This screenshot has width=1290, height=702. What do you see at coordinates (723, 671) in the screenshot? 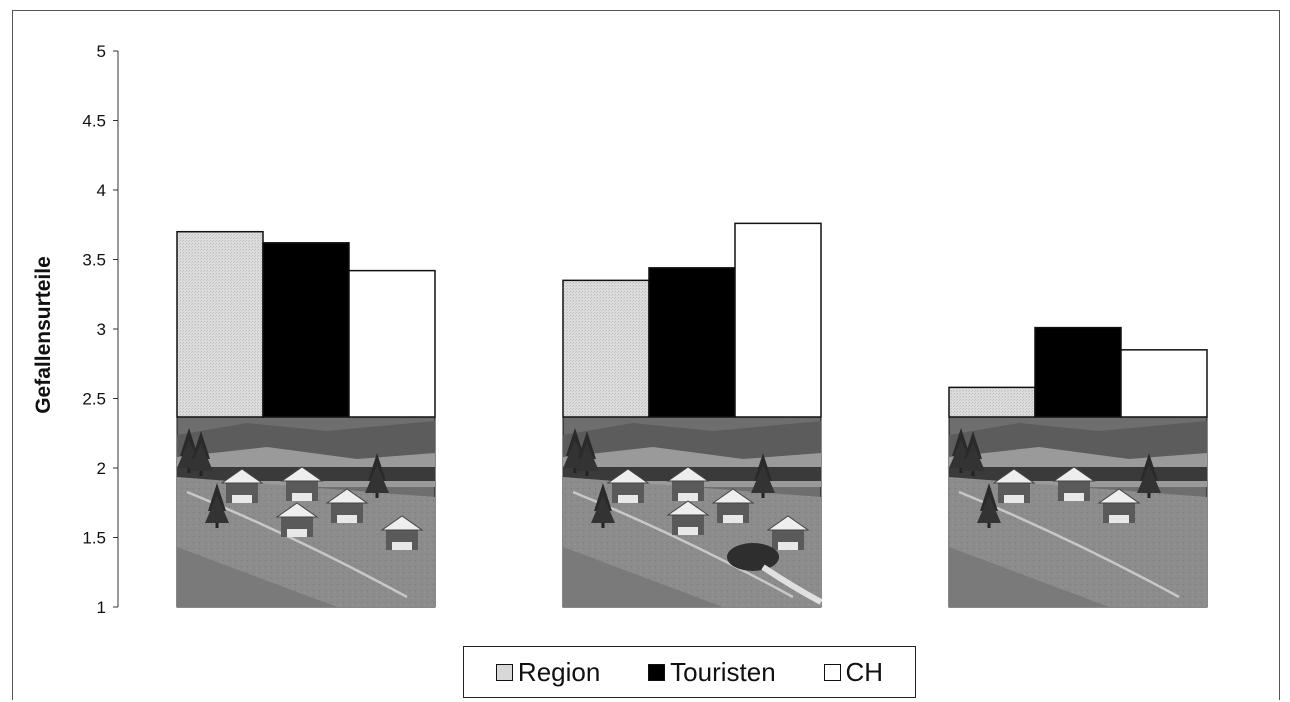
I see `legend-label-touristen: Touristen` at bounding box center [723, 671].